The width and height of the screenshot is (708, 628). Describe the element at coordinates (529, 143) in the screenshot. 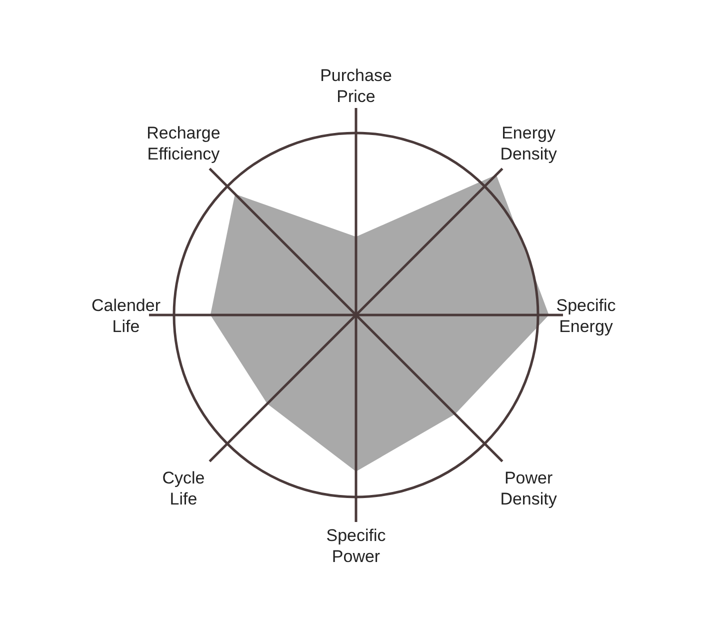

I see `spoke-label: Energy Density` at that location.